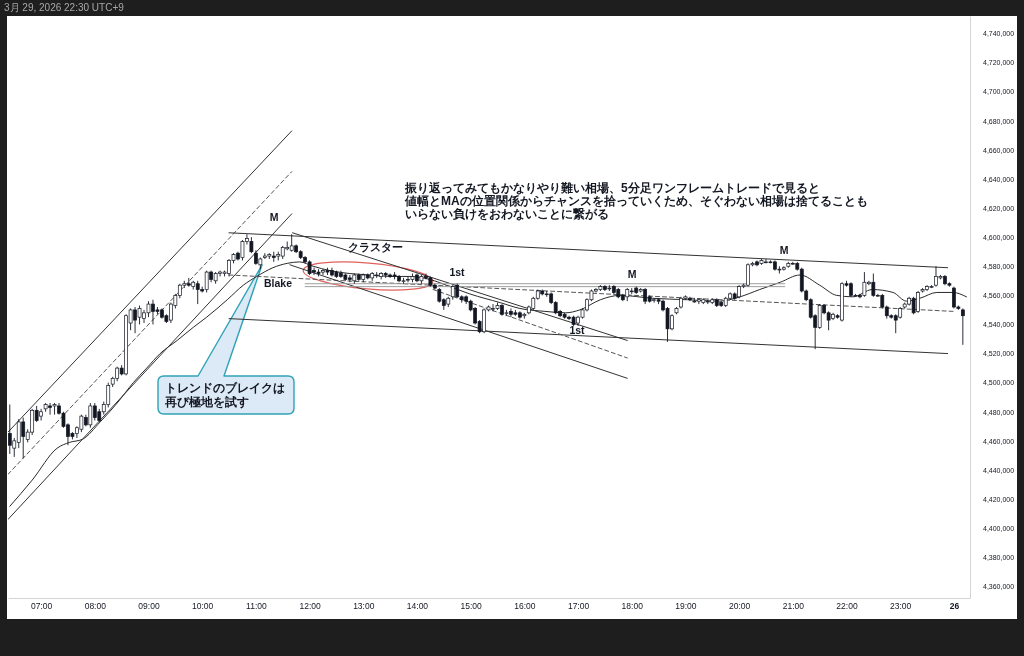 Image resolution: width=1024 pixels, height=656 pixels. I want to click on x-tick-label: 19:00, so click(686, 606).